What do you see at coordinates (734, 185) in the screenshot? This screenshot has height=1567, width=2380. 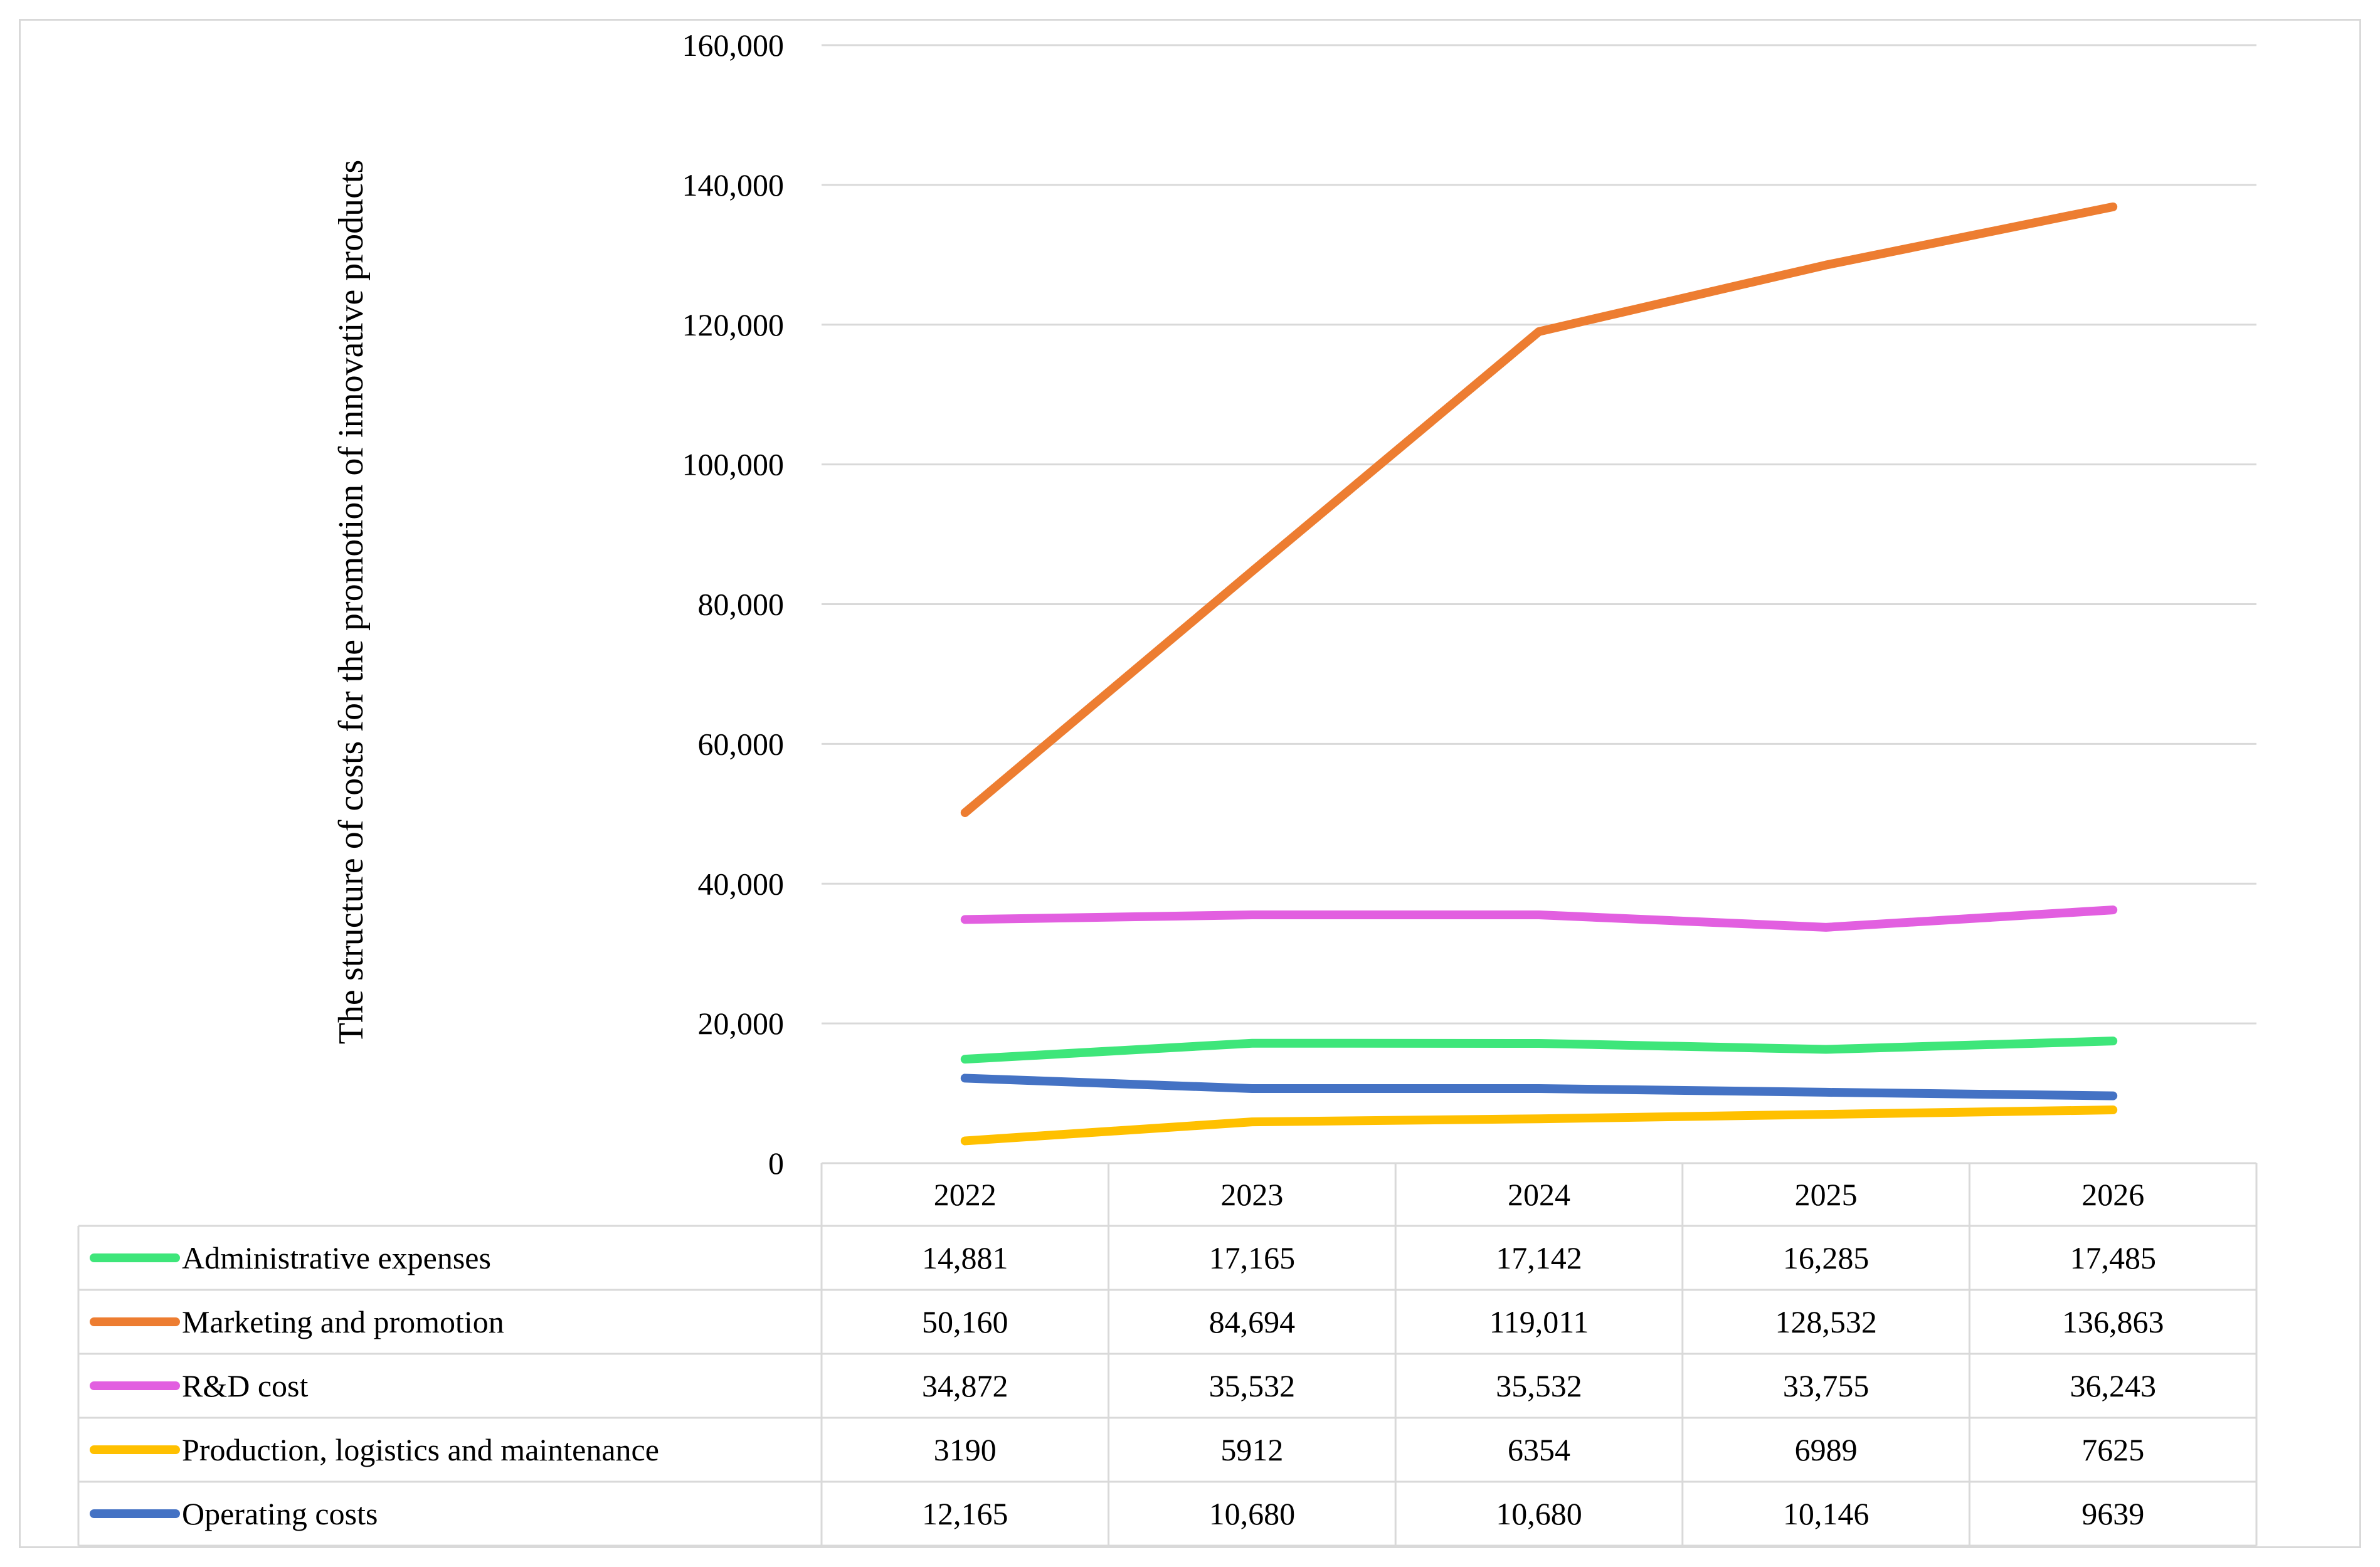 I see `y-tick-label: 140,000` at bounding box center [734, 185].